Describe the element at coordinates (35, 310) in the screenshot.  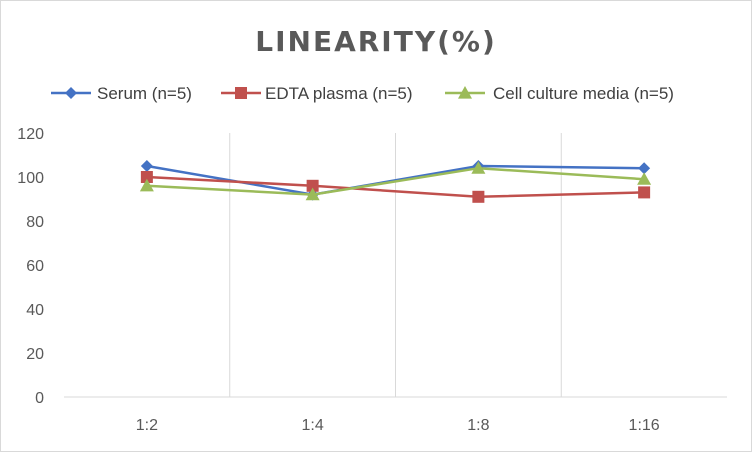
I see `y-tick-label: 40` at that location.